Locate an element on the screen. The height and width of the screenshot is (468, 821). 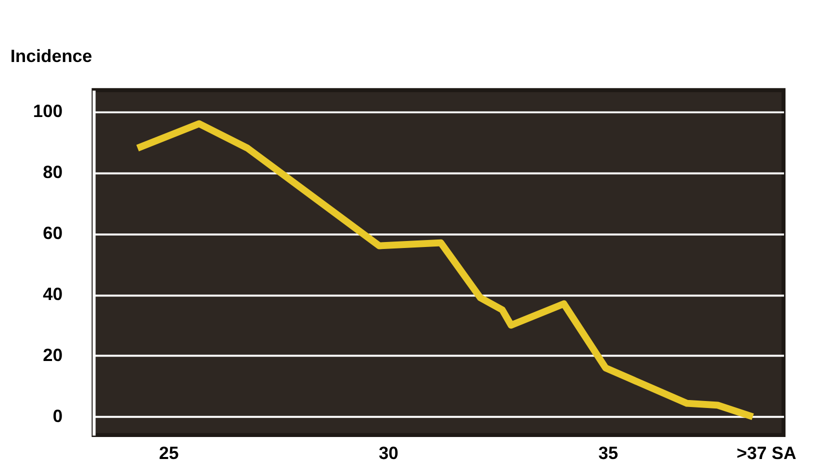
x-tick-label: >37 SA is located at coordinates (766, 453).